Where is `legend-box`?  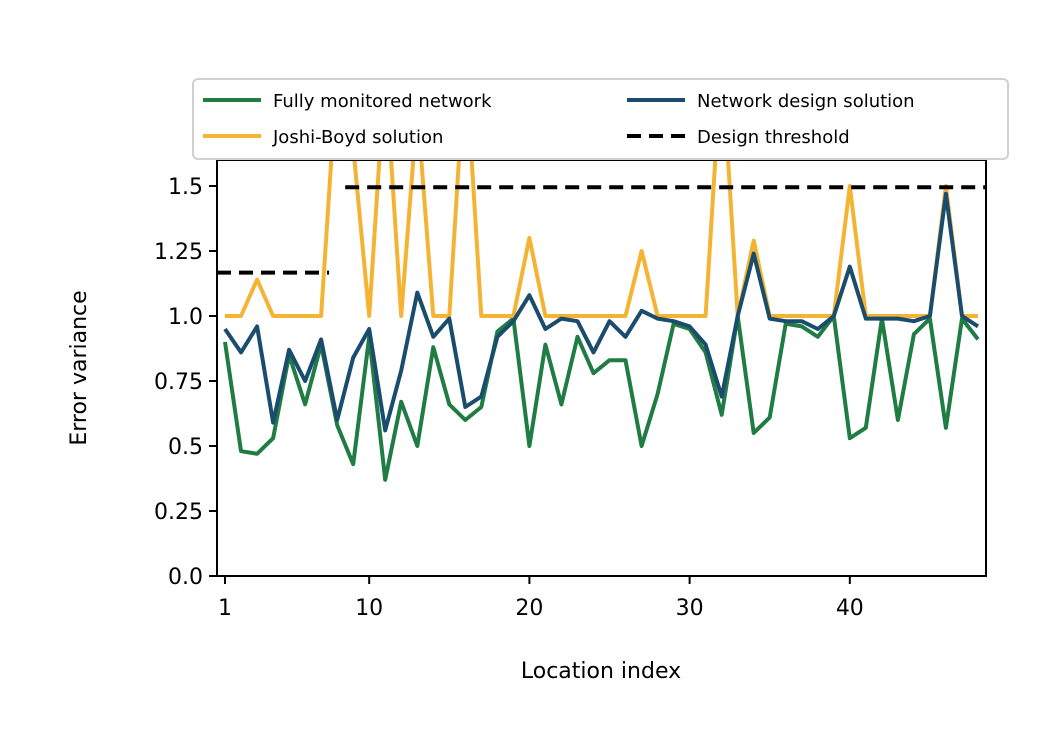
legend-box is located at coordinates (600, 119).